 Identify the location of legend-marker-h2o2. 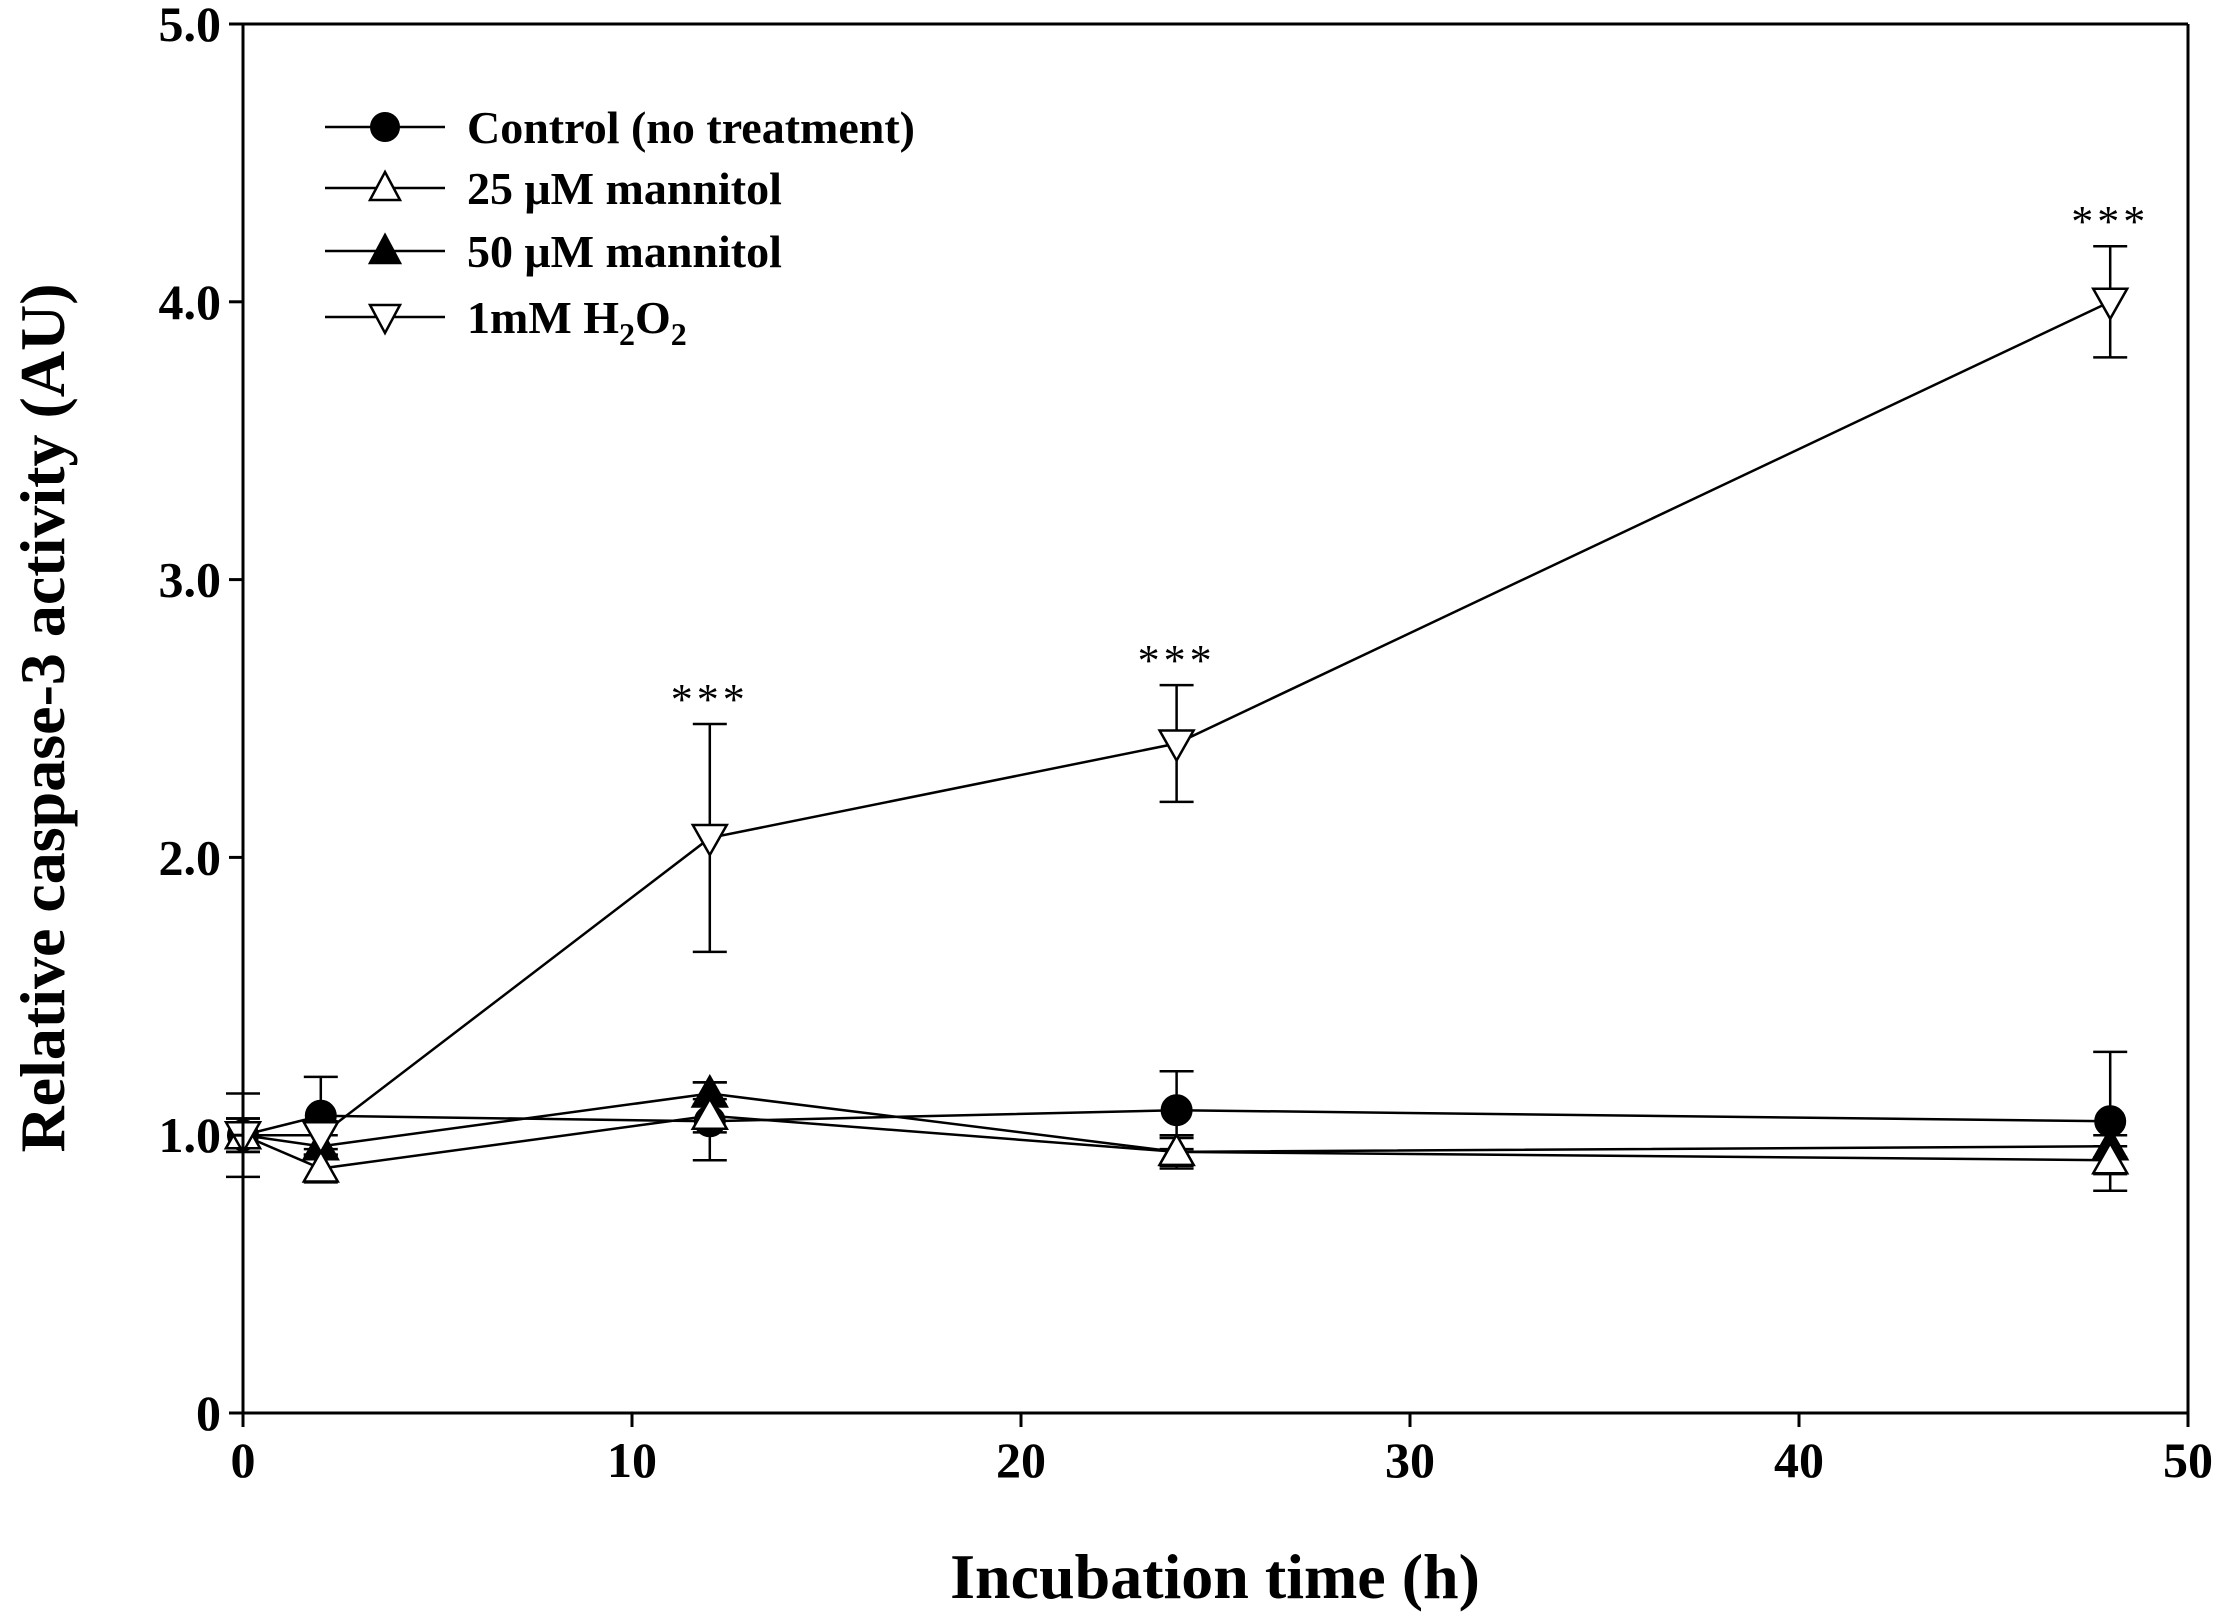
(385, 319).